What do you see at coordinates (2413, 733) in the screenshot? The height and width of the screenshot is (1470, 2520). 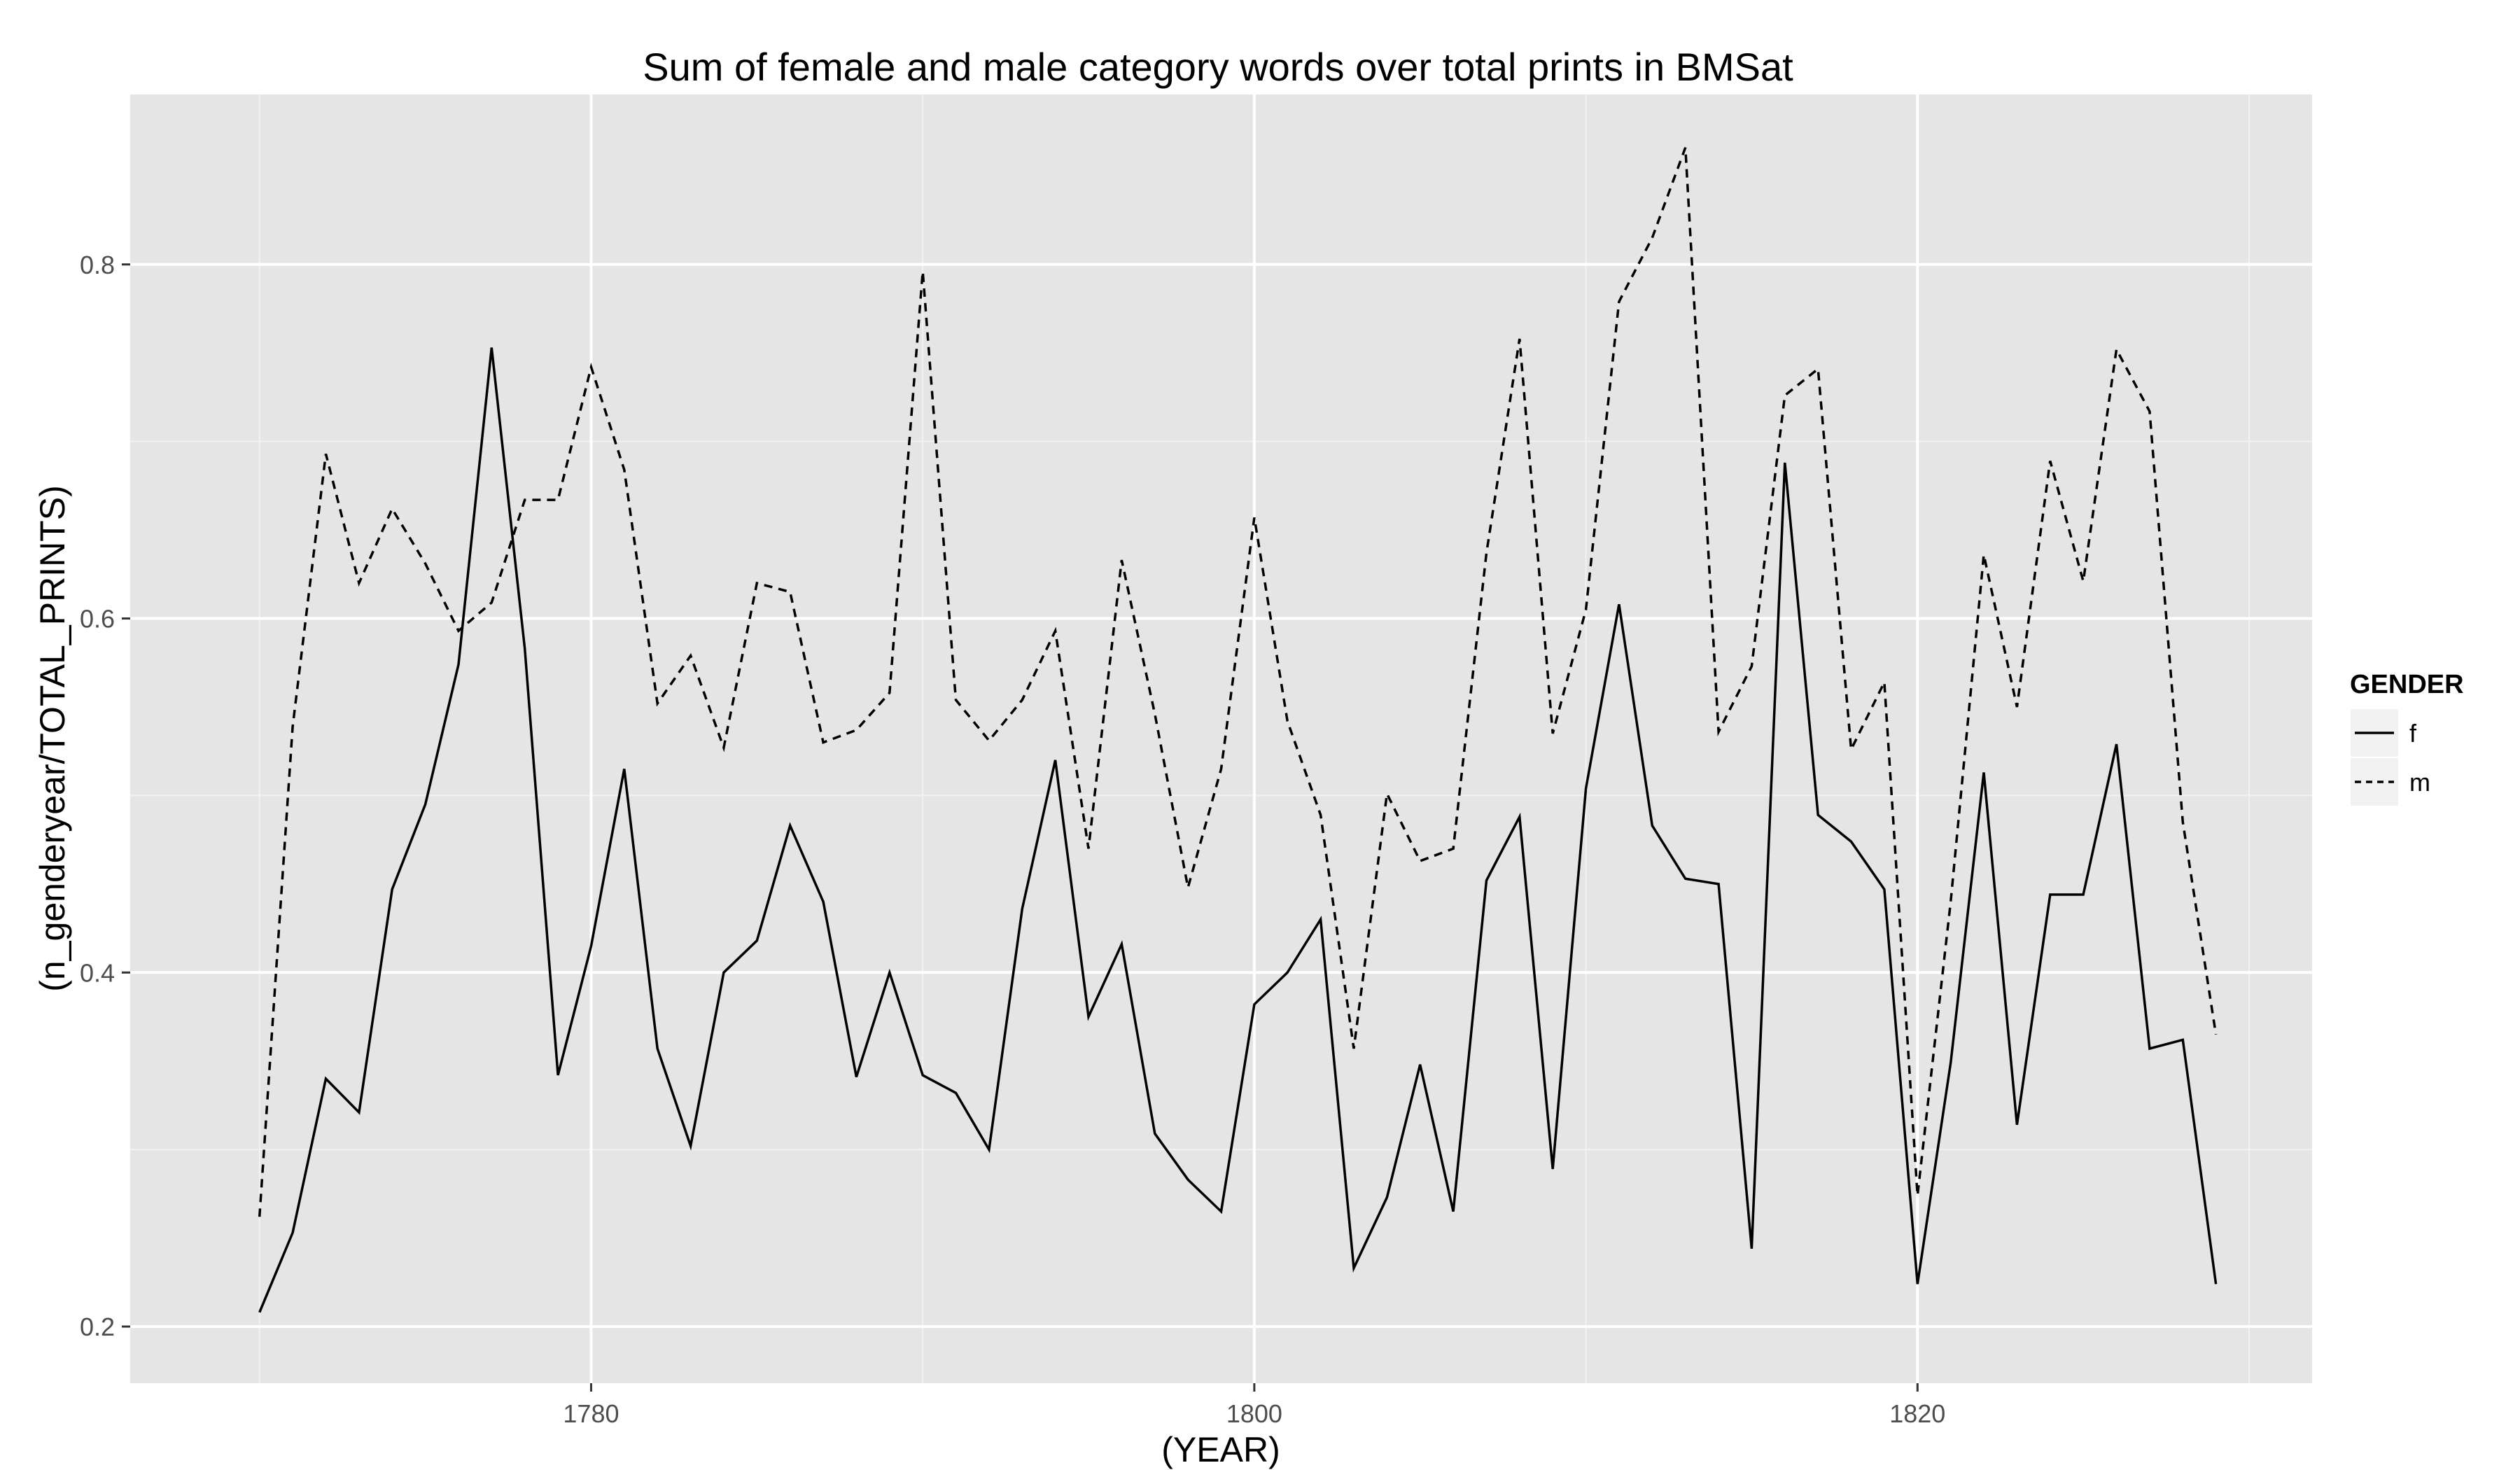 I see `legend-label-f: f` at bounding box center [2413, 733].